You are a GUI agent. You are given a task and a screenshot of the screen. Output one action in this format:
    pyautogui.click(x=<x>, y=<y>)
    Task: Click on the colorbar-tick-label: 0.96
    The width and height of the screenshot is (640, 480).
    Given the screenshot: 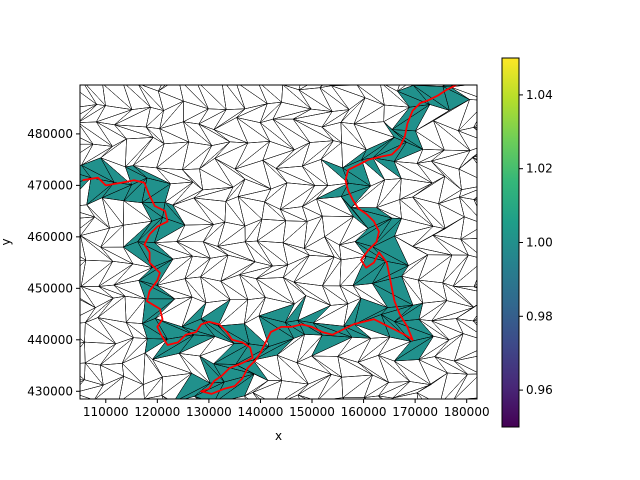 What is the action you would take?
    pyautogui.click(x=539, y=390)
    